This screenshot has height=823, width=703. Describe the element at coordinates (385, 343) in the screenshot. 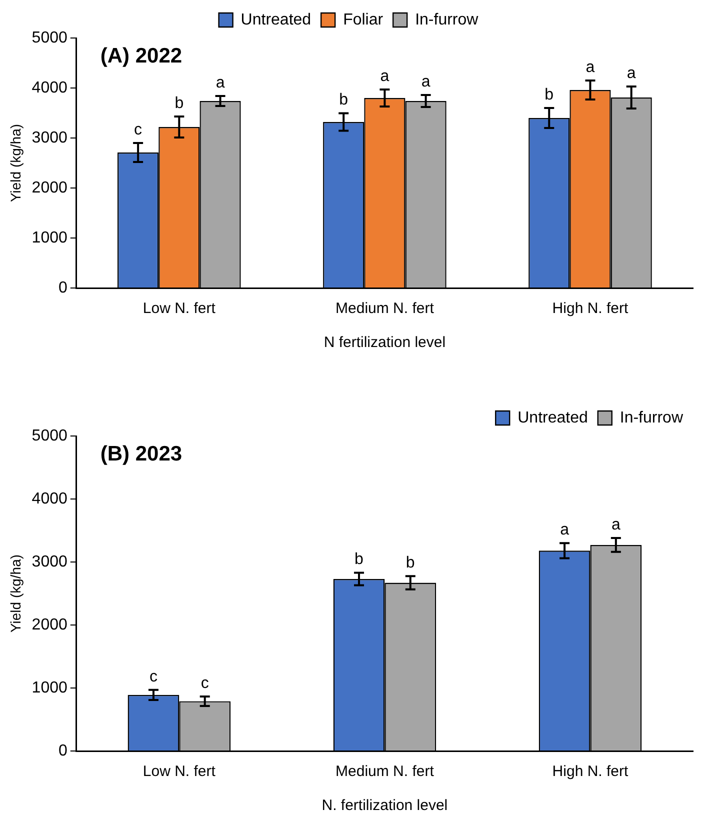

I see `x-axis-title: N fertilization level` at that location.